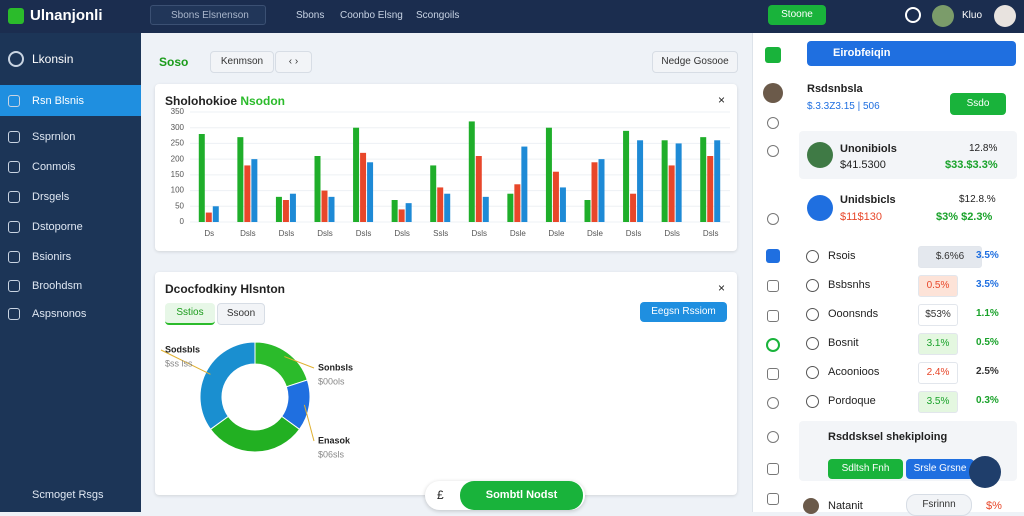 The image size is (1024, 516). I want to click on nav-item: Aspsnonos, so click(59, 314).